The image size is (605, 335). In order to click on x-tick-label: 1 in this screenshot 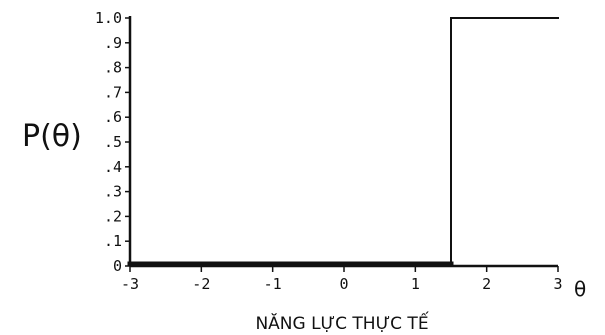, I will do `click(415, 284)`.